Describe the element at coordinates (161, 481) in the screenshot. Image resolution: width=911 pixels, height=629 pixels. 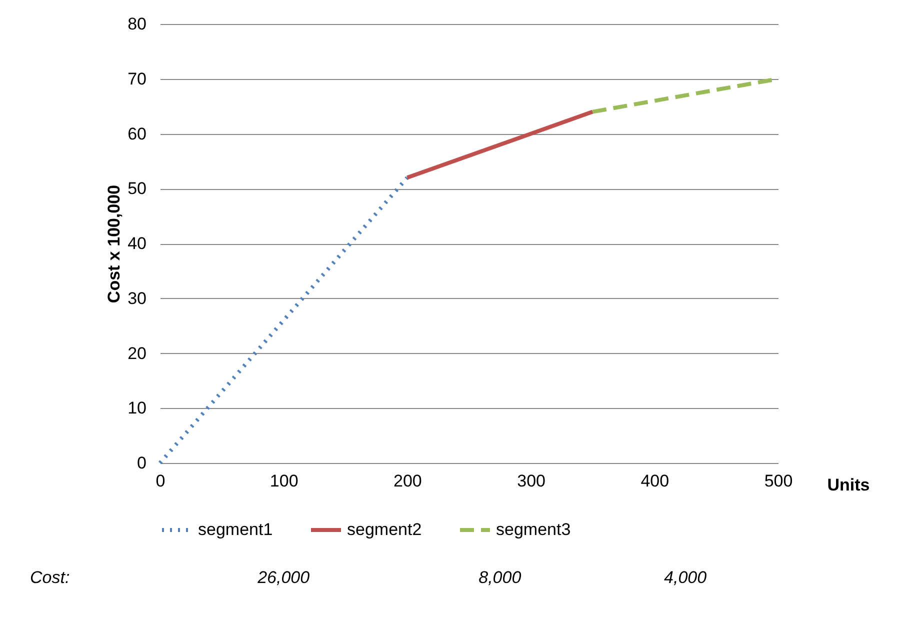
I see `x-tick-label: 0` at that location.